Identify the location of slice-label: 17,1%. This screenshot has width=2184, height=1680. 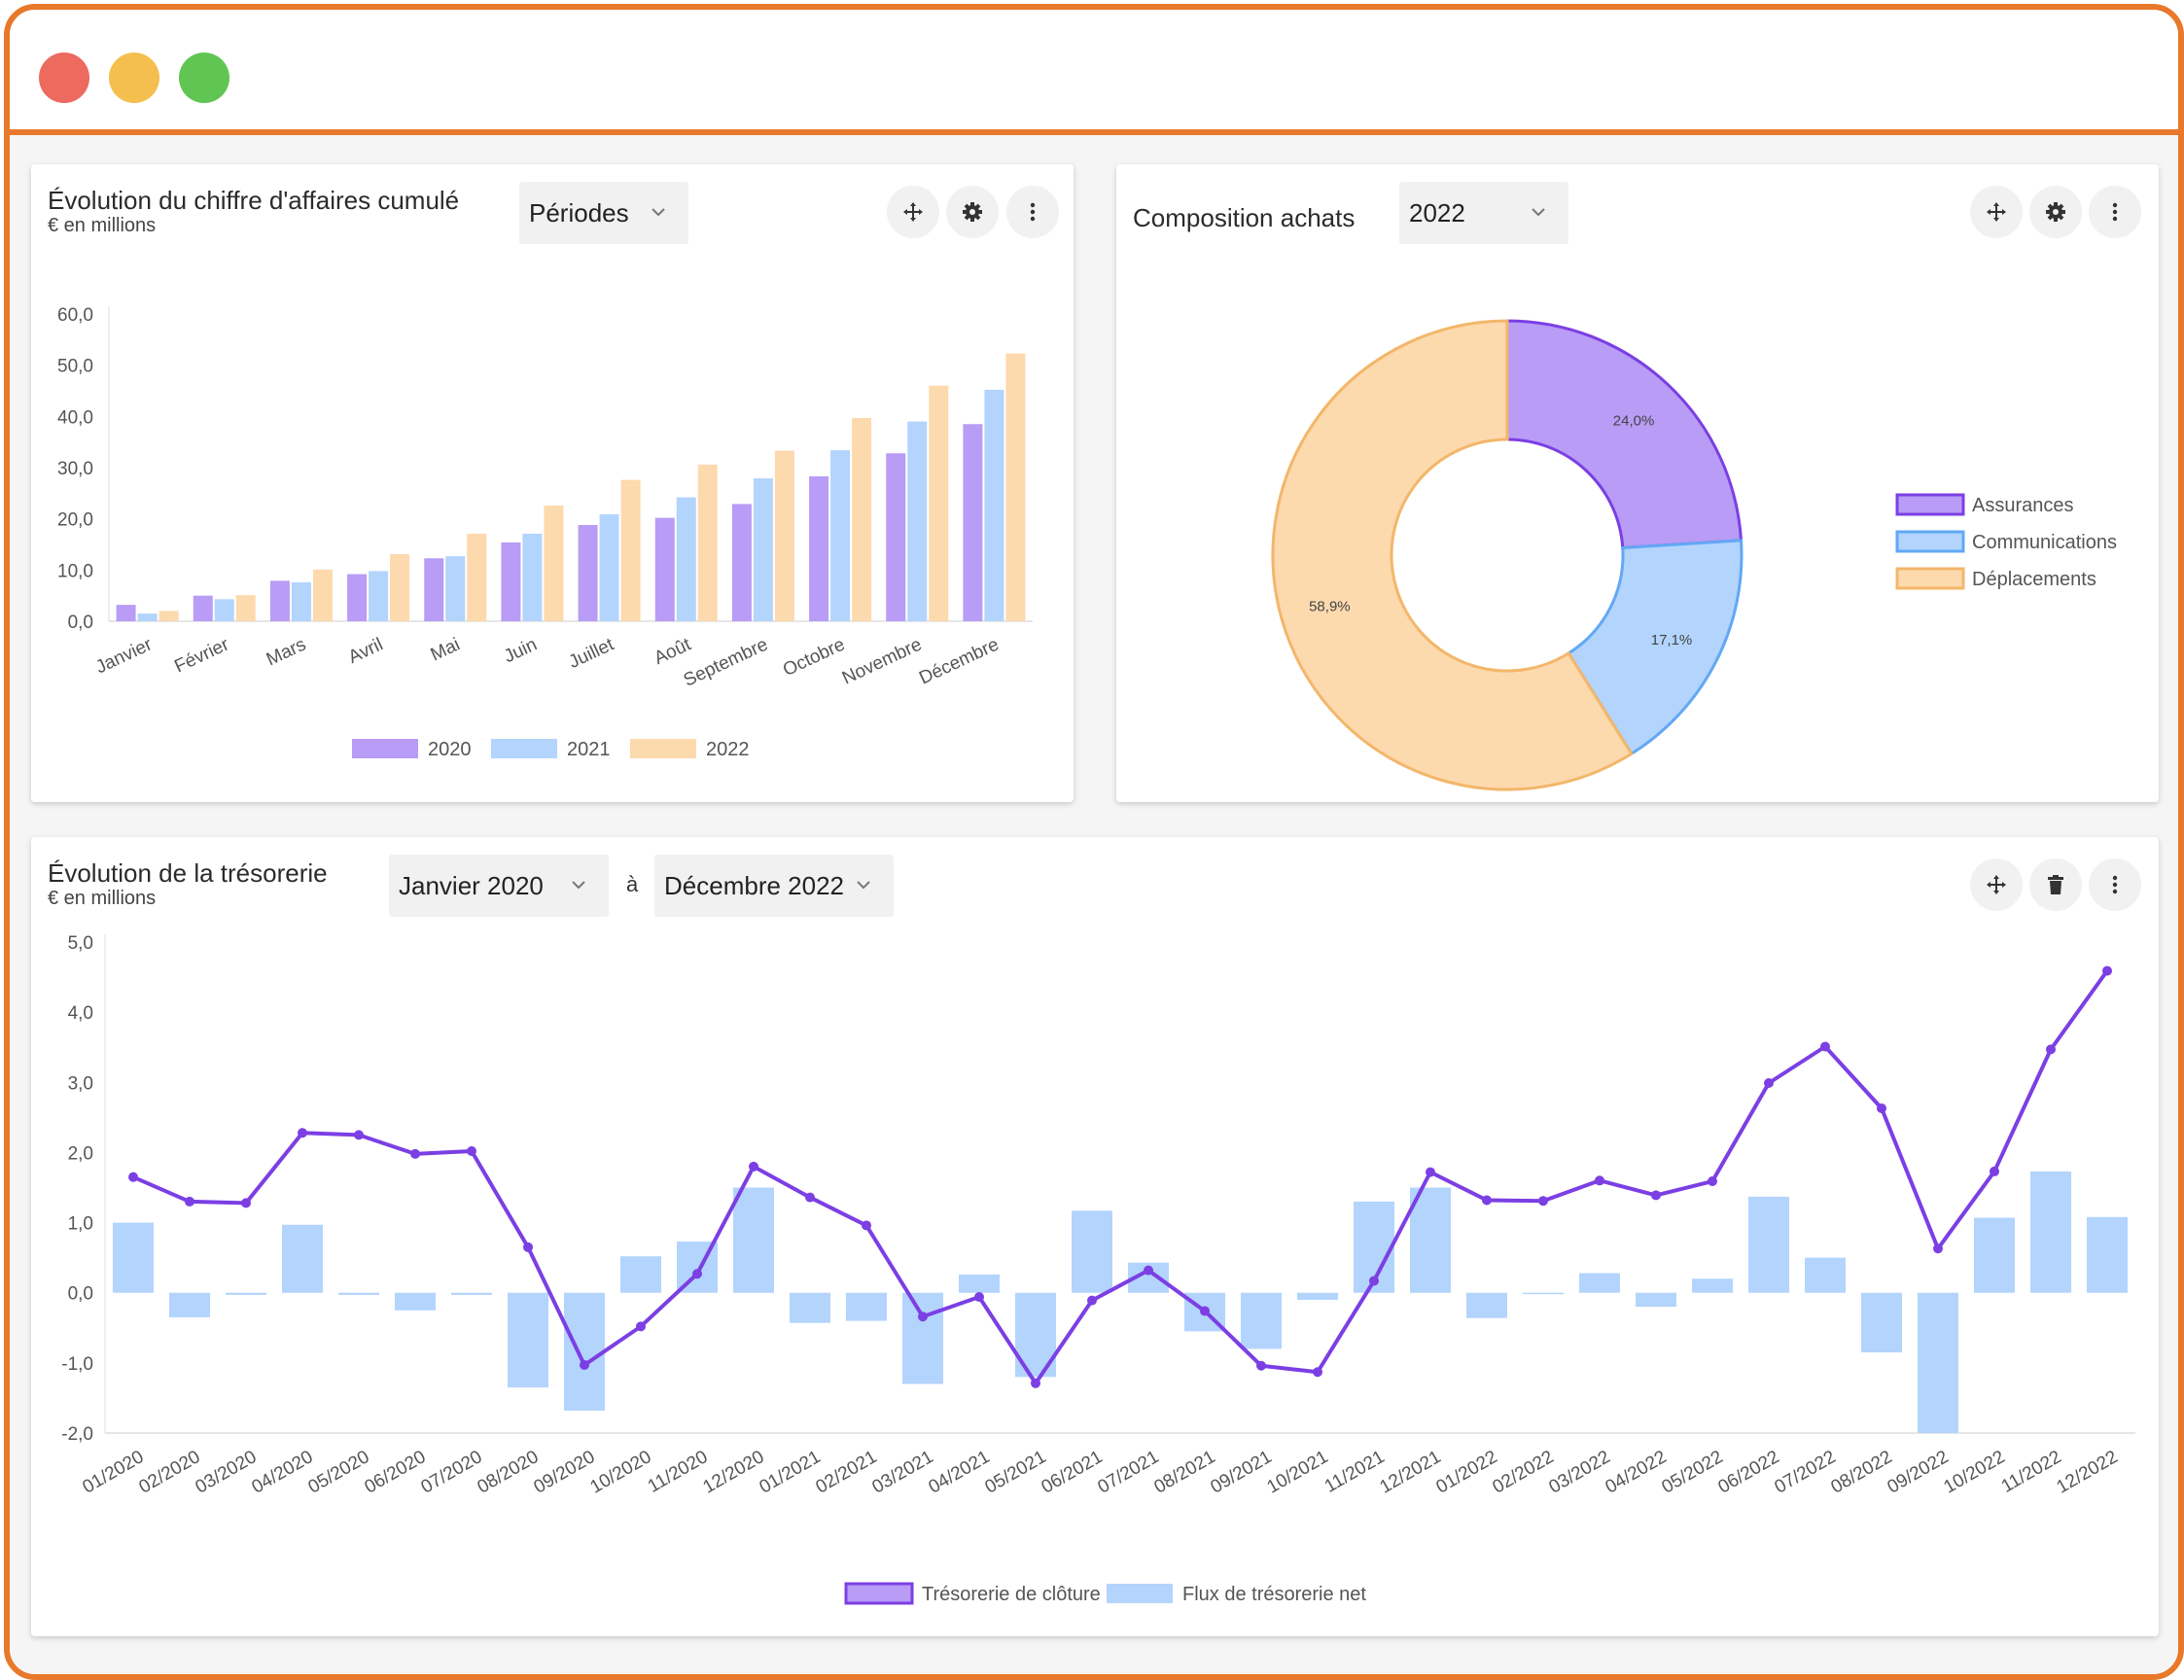
(1672, 640).